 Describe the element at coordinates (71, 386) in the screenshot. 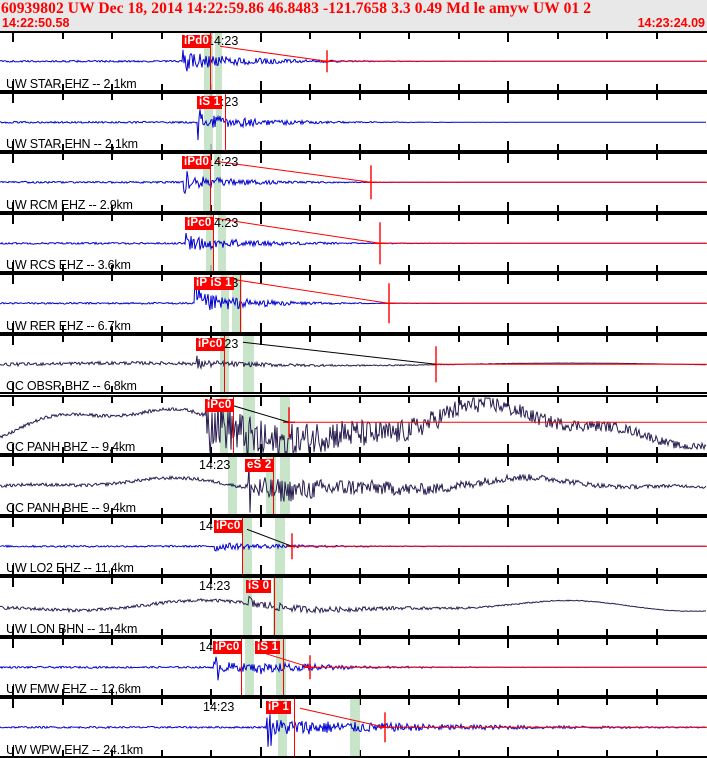

I see `channel-label: CC OBSR BHZ -- 6,8km` at that location.